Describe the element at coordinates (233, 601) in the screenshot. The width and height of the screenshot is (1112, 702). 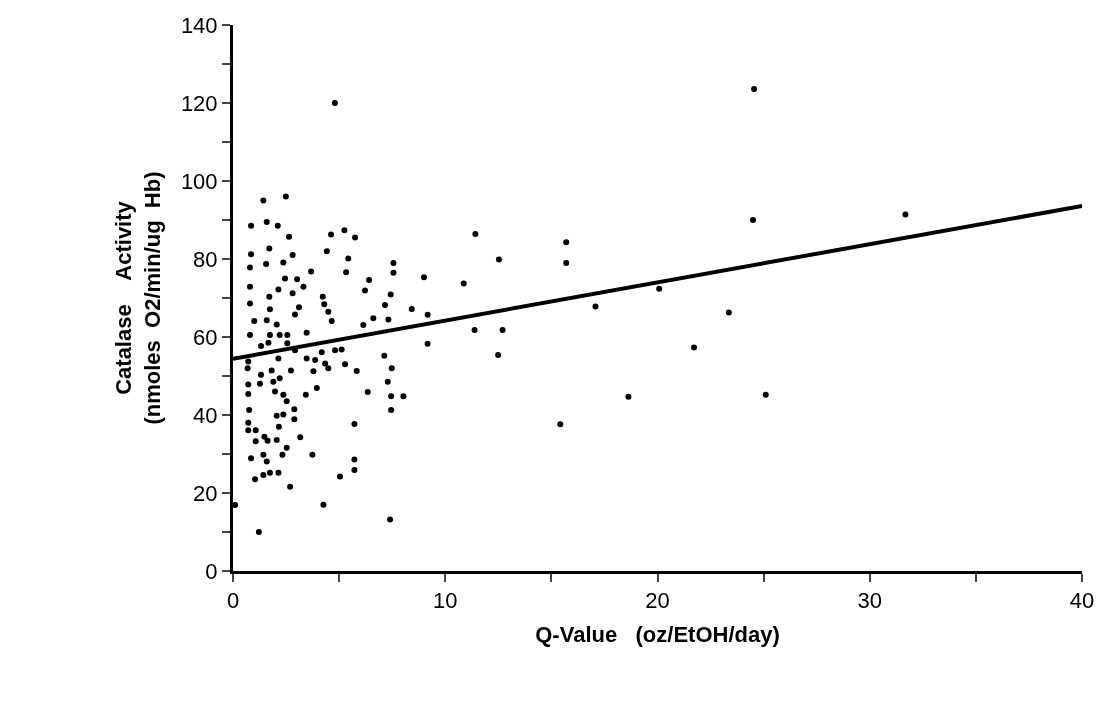
I see `x-tick-label: 0` at that location.